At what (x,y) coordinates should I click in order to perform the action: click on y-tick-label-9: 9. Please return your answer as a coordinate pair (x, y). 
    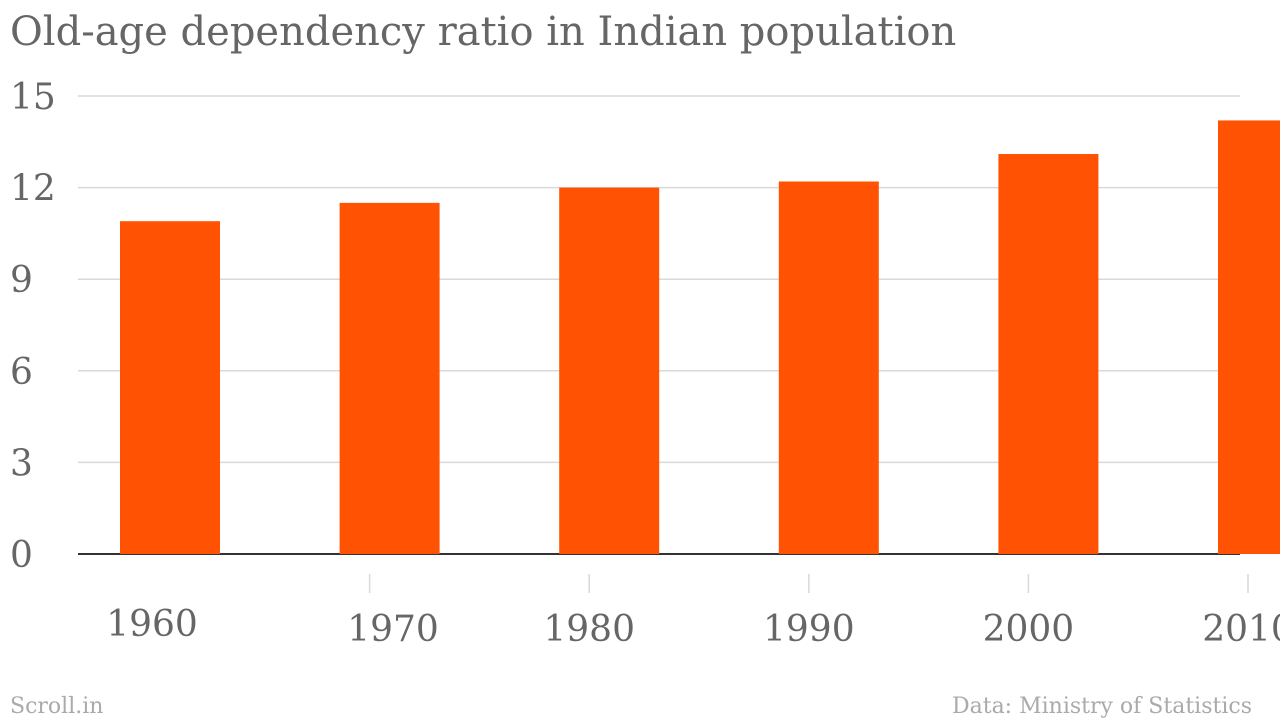
    Looking at the image, I should click on (21, 280).